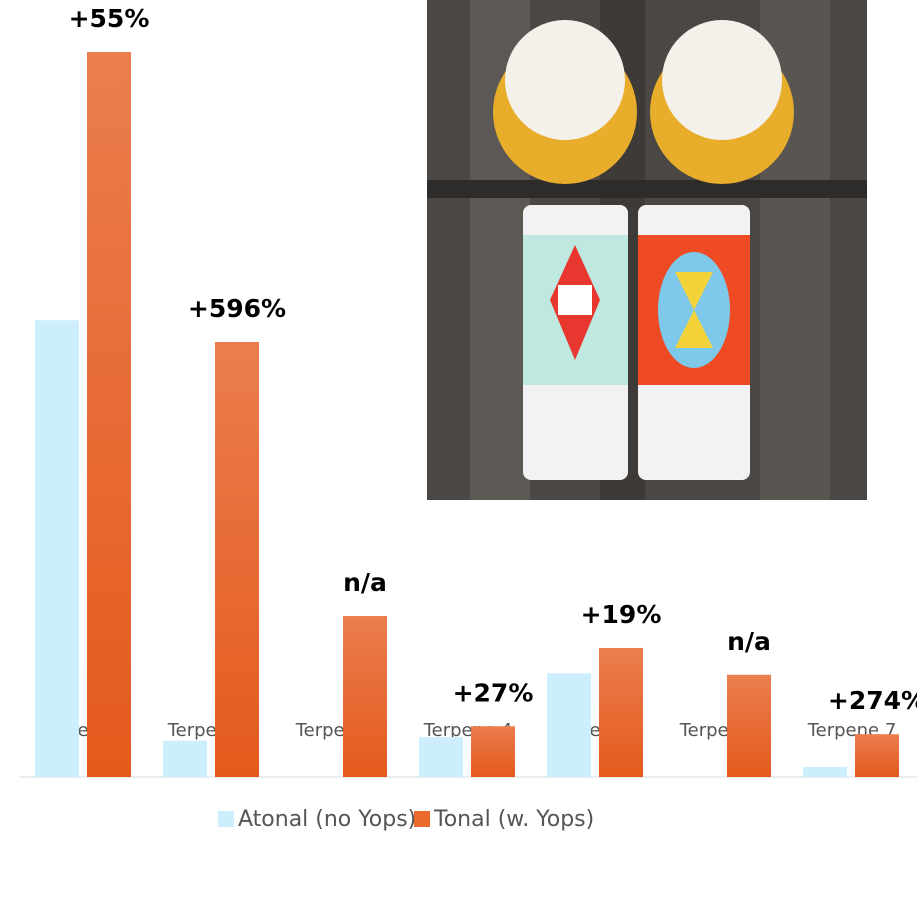  Describe the element at coordinates (109, 18) in the screenshot. I see `change-label: +55%` at that location.